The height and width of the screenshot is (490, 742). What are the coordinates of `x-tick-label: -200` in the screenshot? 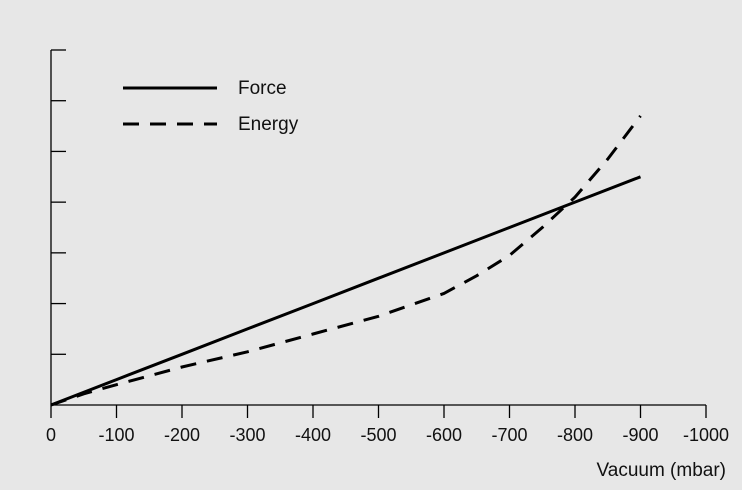 It's located at (182, 435).